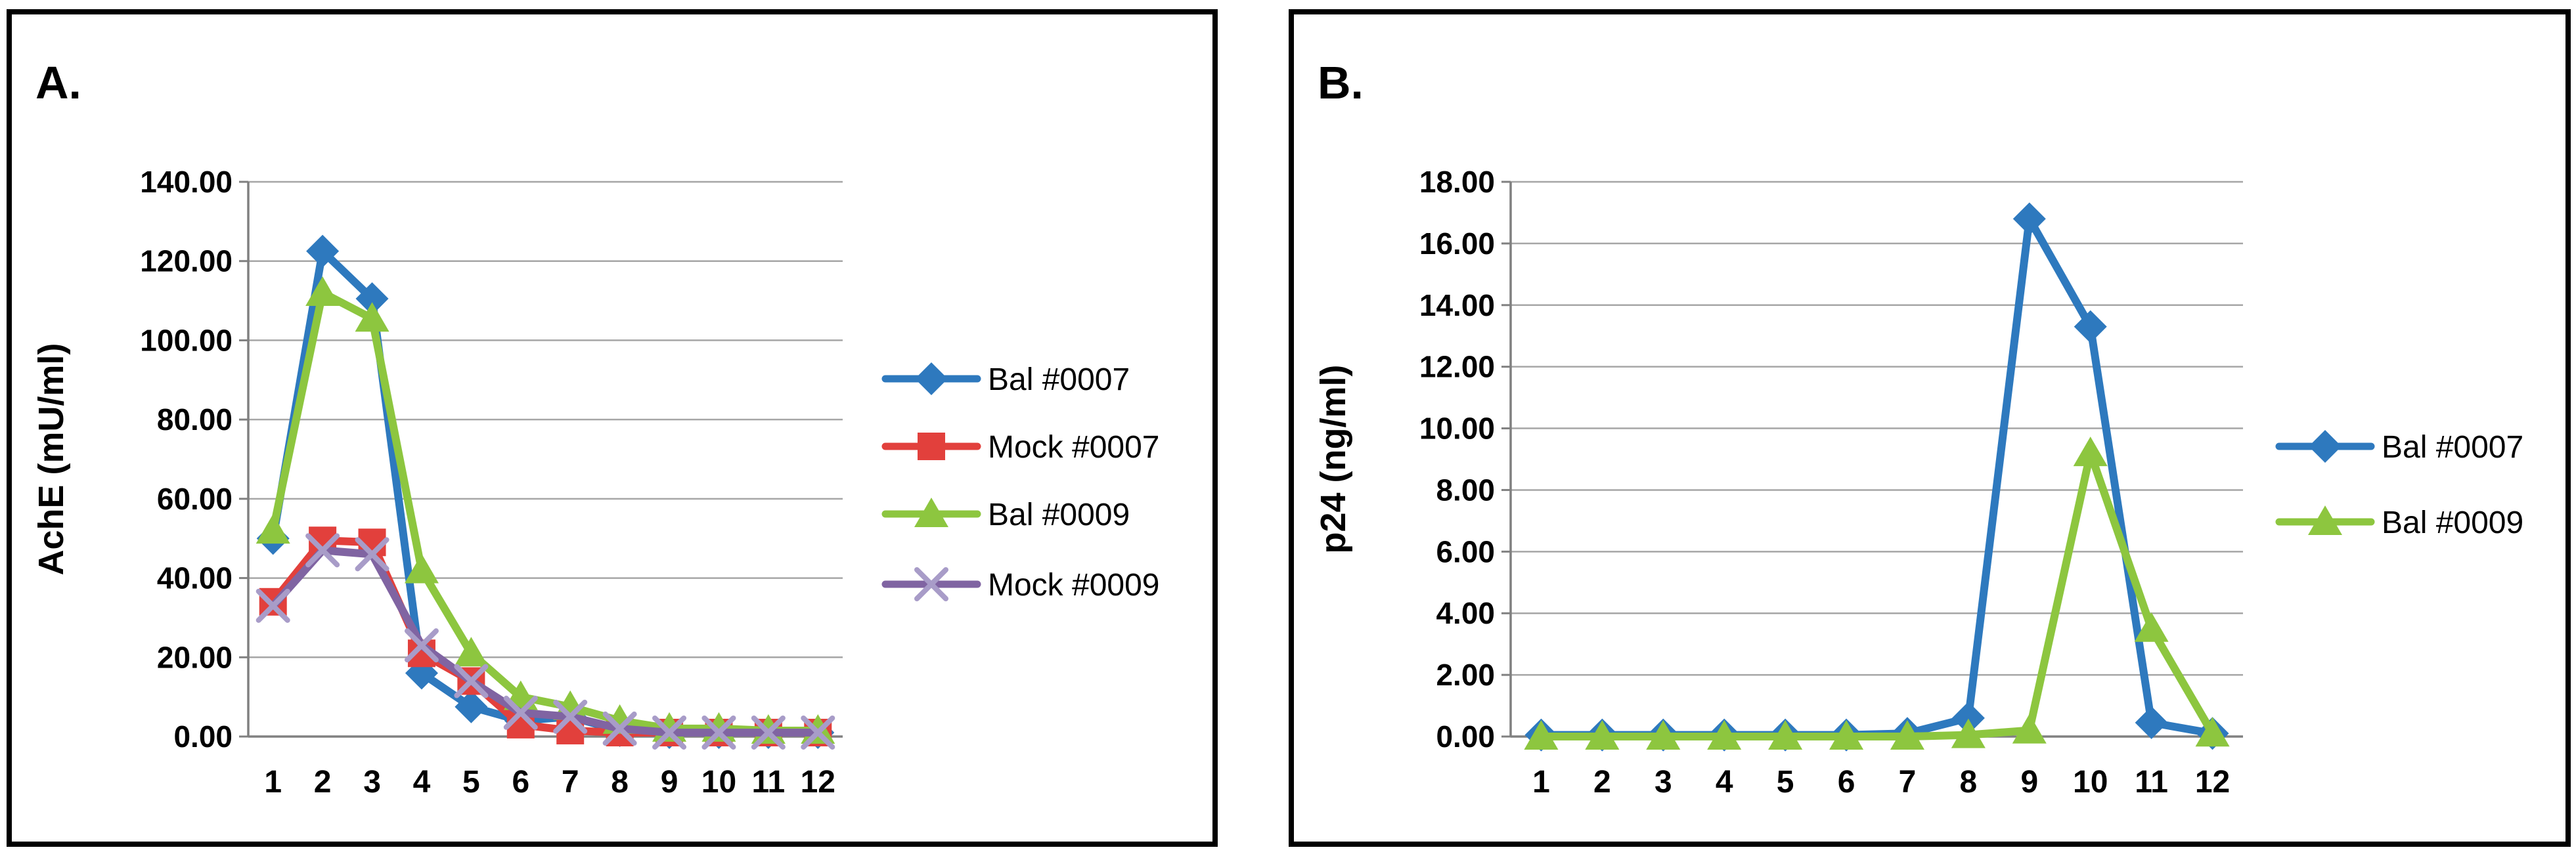 The image size is (2576, 856). Describe the element at coordinates (195, 419) in the screenshot. I see `y-tick-label: 80.00` at that location.